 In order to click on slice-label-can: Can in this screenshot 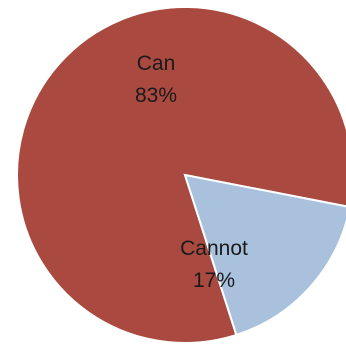, I will do `click(156, 63)`.